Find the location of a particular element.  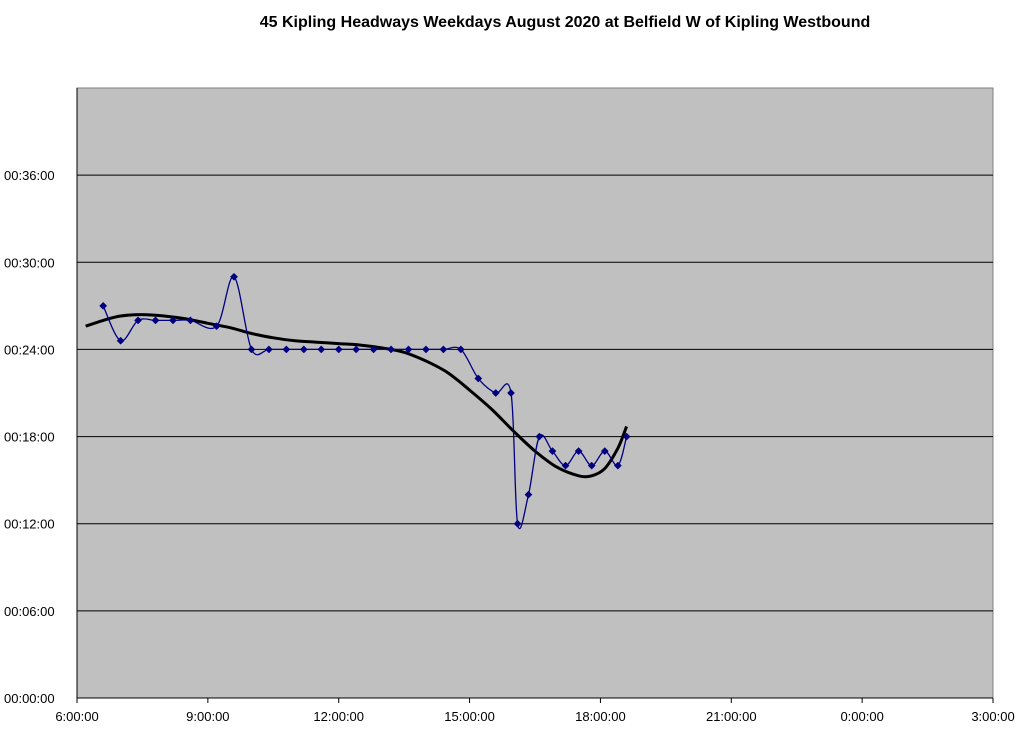

y-tick-label: 00:18:00 is located at coordinates (29, 437).